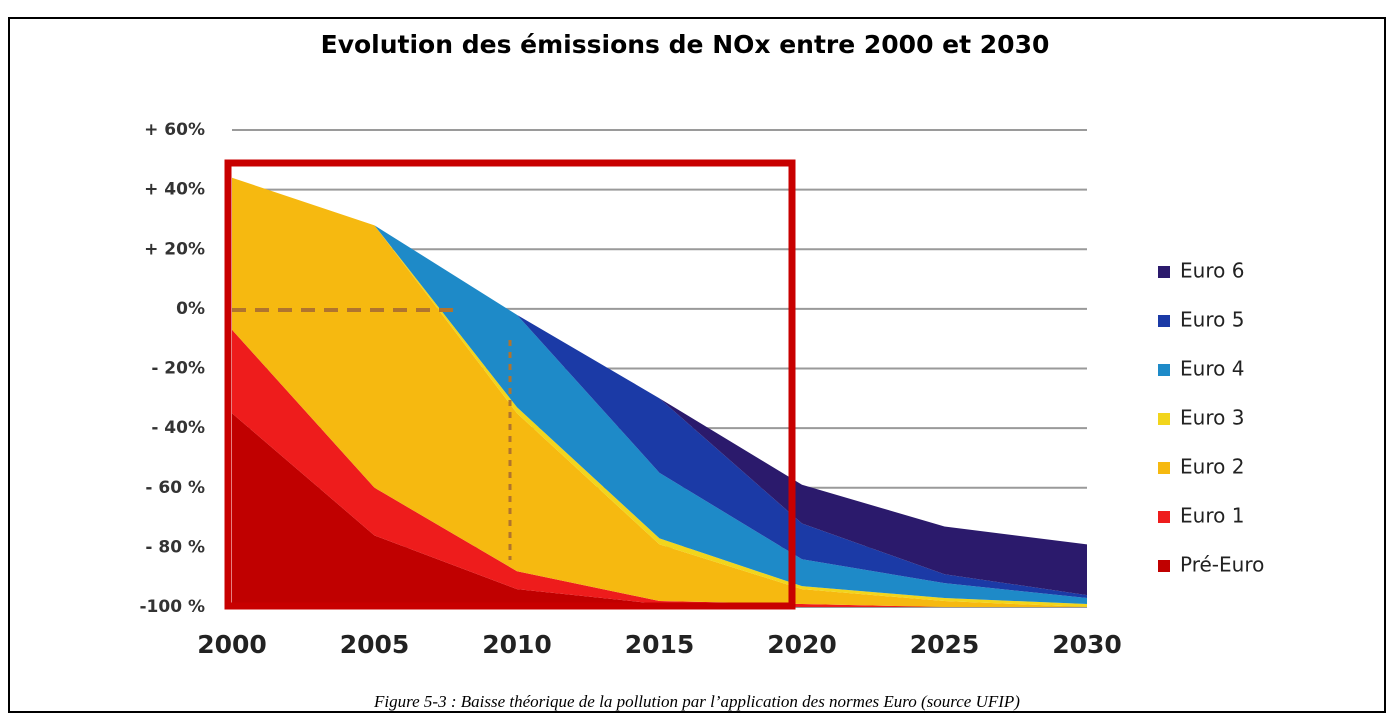 The height and width of the screenshot is (722, 1394). What do you see at coordinates (1087, 644) in the screenshot?
I see `x-tick-label: 2030` at bounding box center [1087, 644].